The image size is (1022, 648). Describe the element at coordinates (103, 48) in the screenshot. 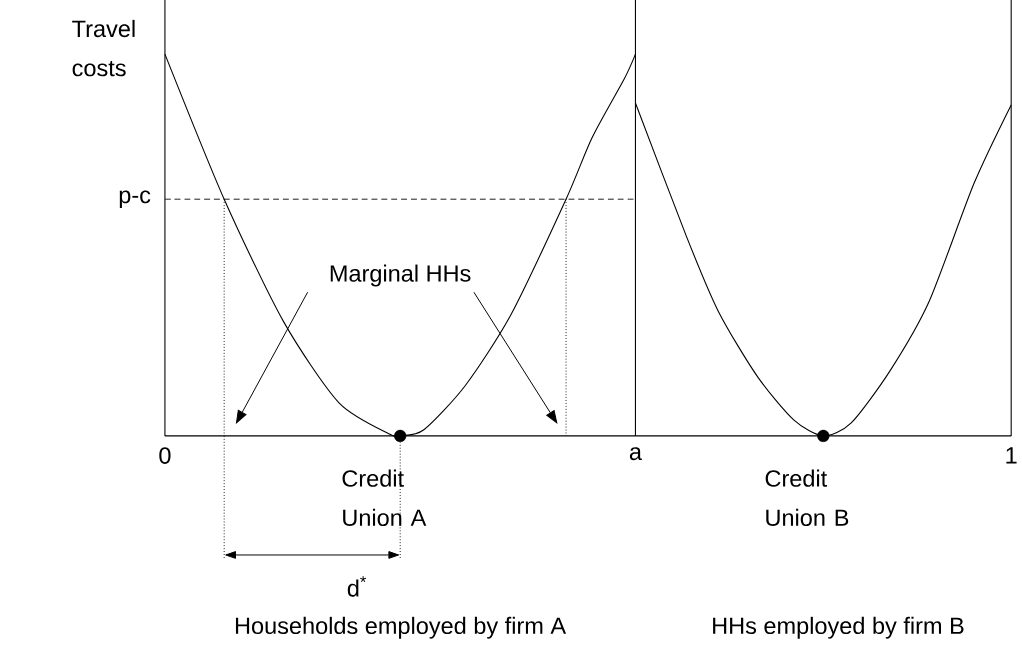

I see `y-axis-title: Travel costs` at that location.